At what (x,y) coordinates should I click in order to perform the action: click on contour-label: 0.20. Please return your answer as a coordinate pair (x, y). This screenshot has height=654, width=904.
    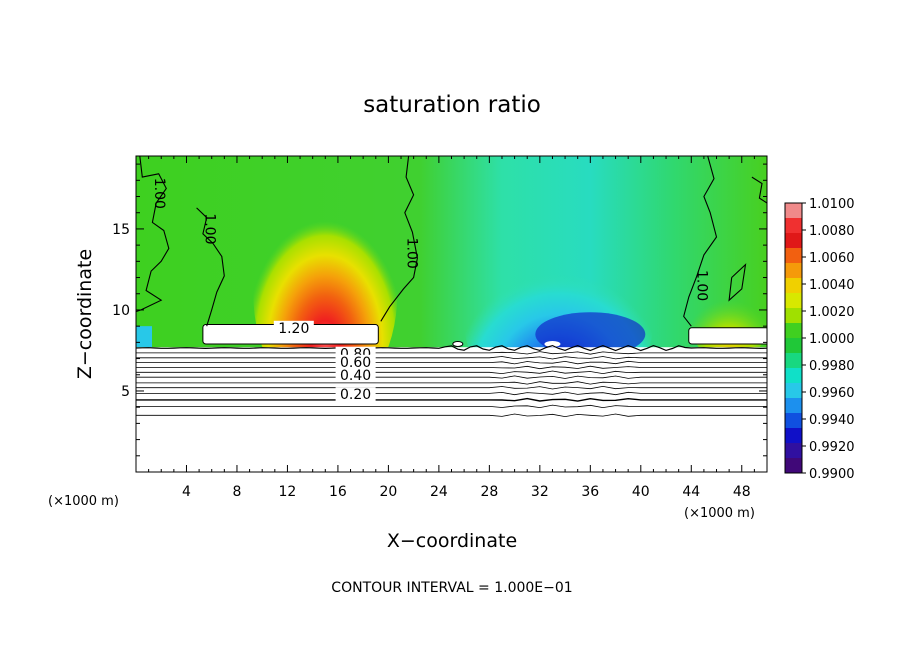
    Looking at the image, I should click on (355, 395).